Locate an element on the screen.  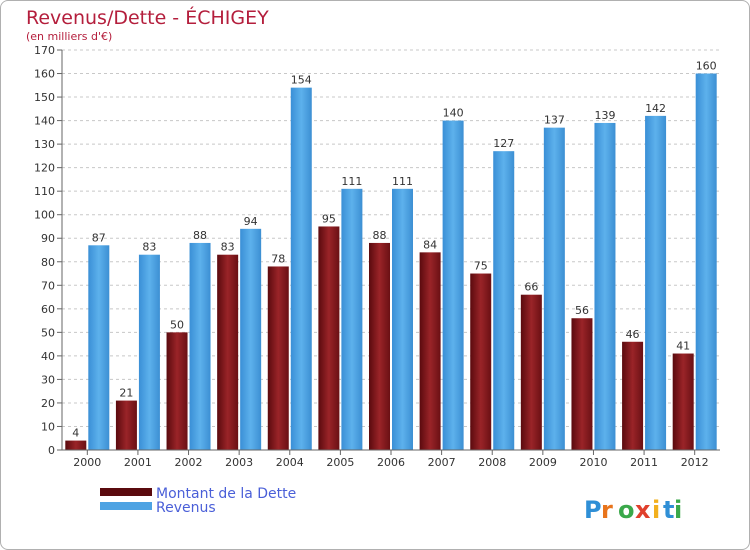
debt-value-label: 56 is located at coordinates (582, 310).